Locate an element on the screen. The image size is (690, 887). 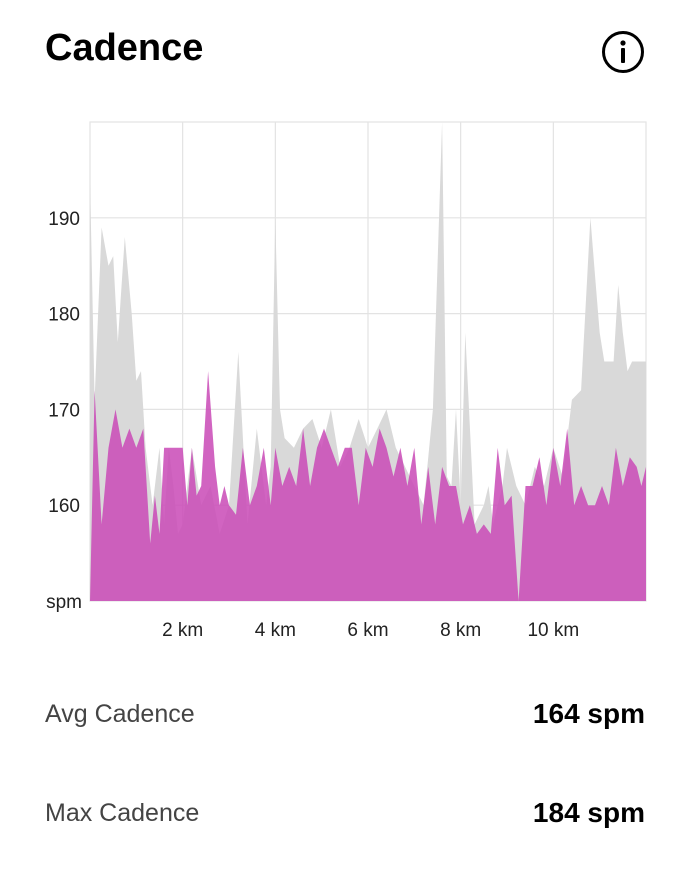
info-icon is located at coordinates (623, 52).